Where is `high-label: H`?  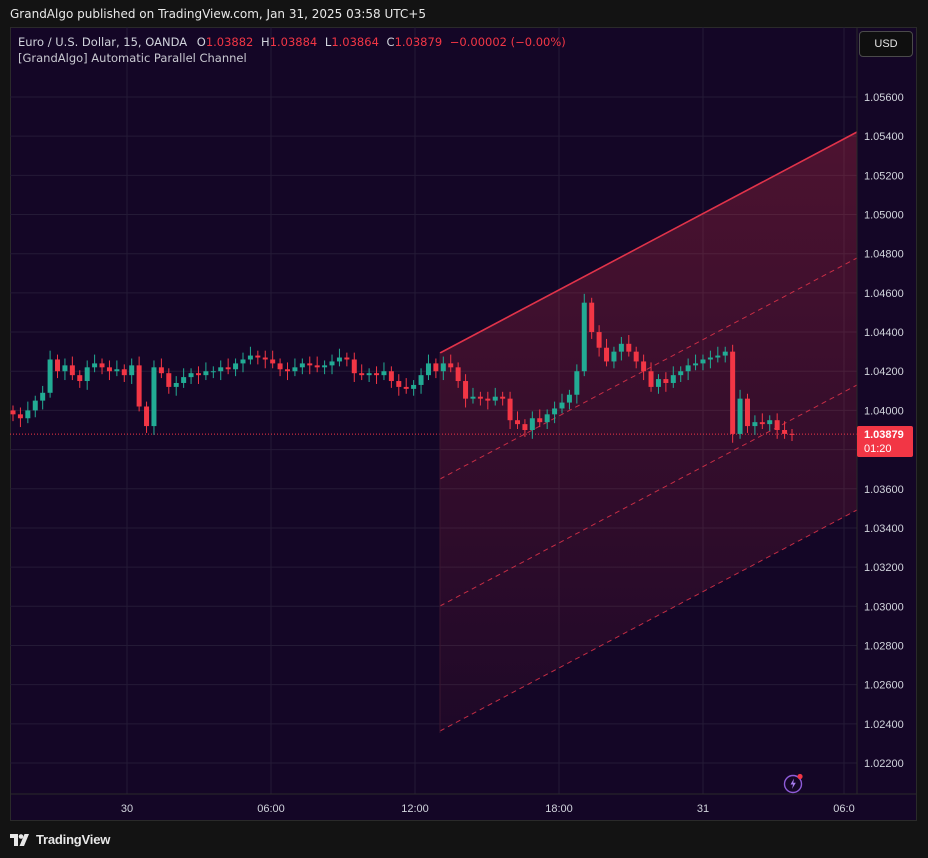 high-label: H is located at coordinates (265, 42).